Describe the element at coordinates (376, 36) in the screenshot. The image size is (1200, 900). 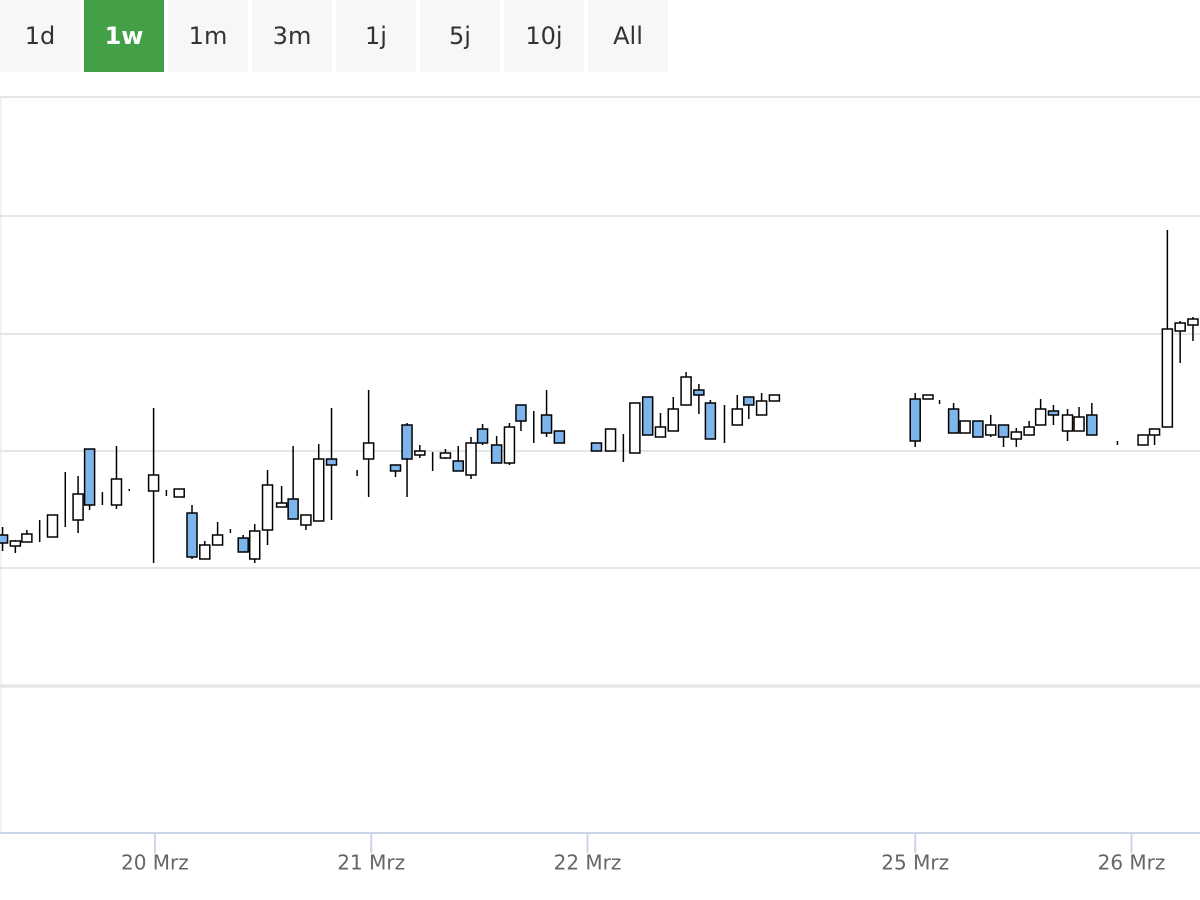
I see `range-button: 1j` at that location.